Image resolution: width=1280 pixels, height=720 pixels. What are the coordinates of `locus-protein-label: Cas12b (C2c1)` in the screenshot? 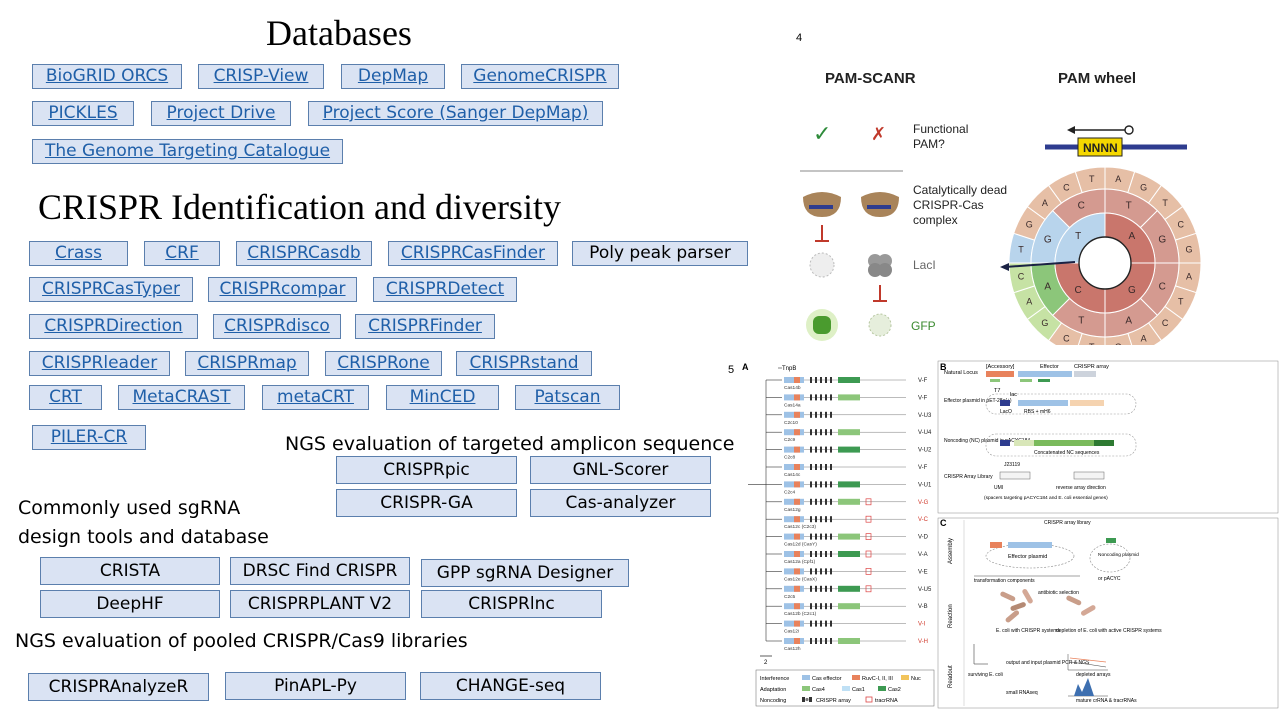 It's located at (800, 614).